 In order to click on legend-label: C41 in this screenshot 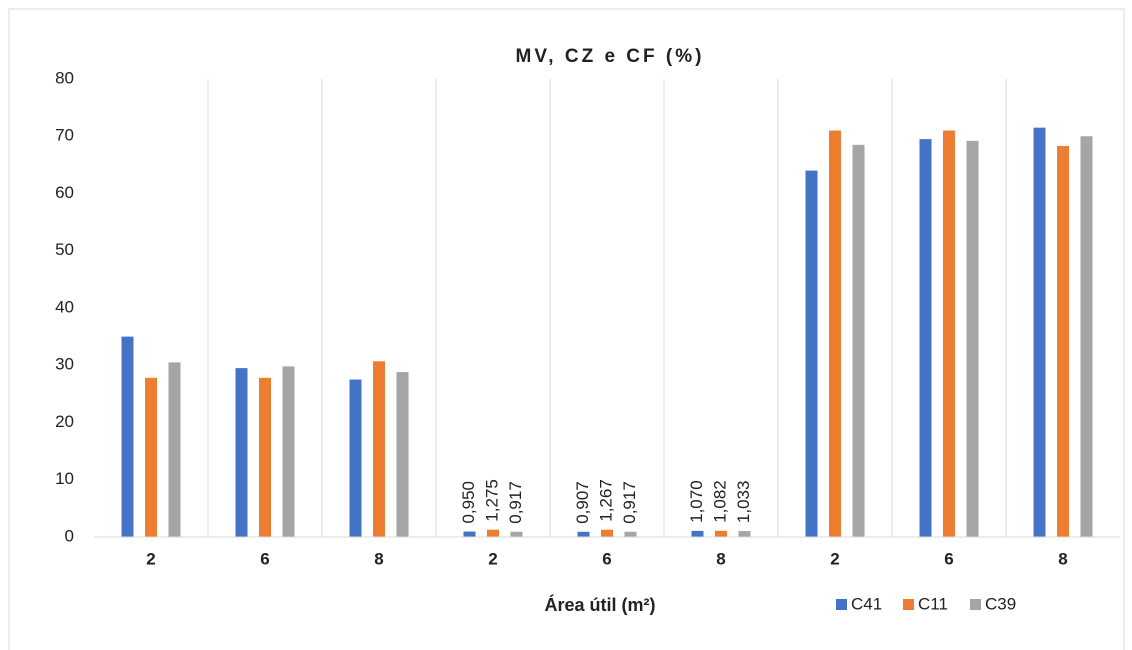, I will do `click(866, 603)`.